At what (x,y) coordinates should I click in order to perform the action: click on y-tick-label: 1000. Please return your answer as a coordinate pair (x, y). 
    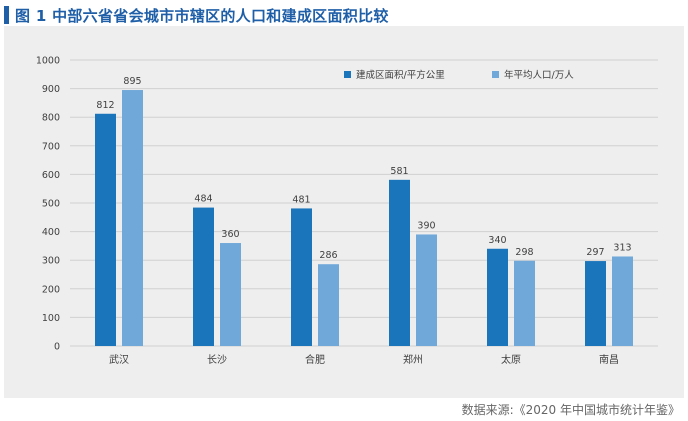
    Looking at the image, I should click on (48, 61).